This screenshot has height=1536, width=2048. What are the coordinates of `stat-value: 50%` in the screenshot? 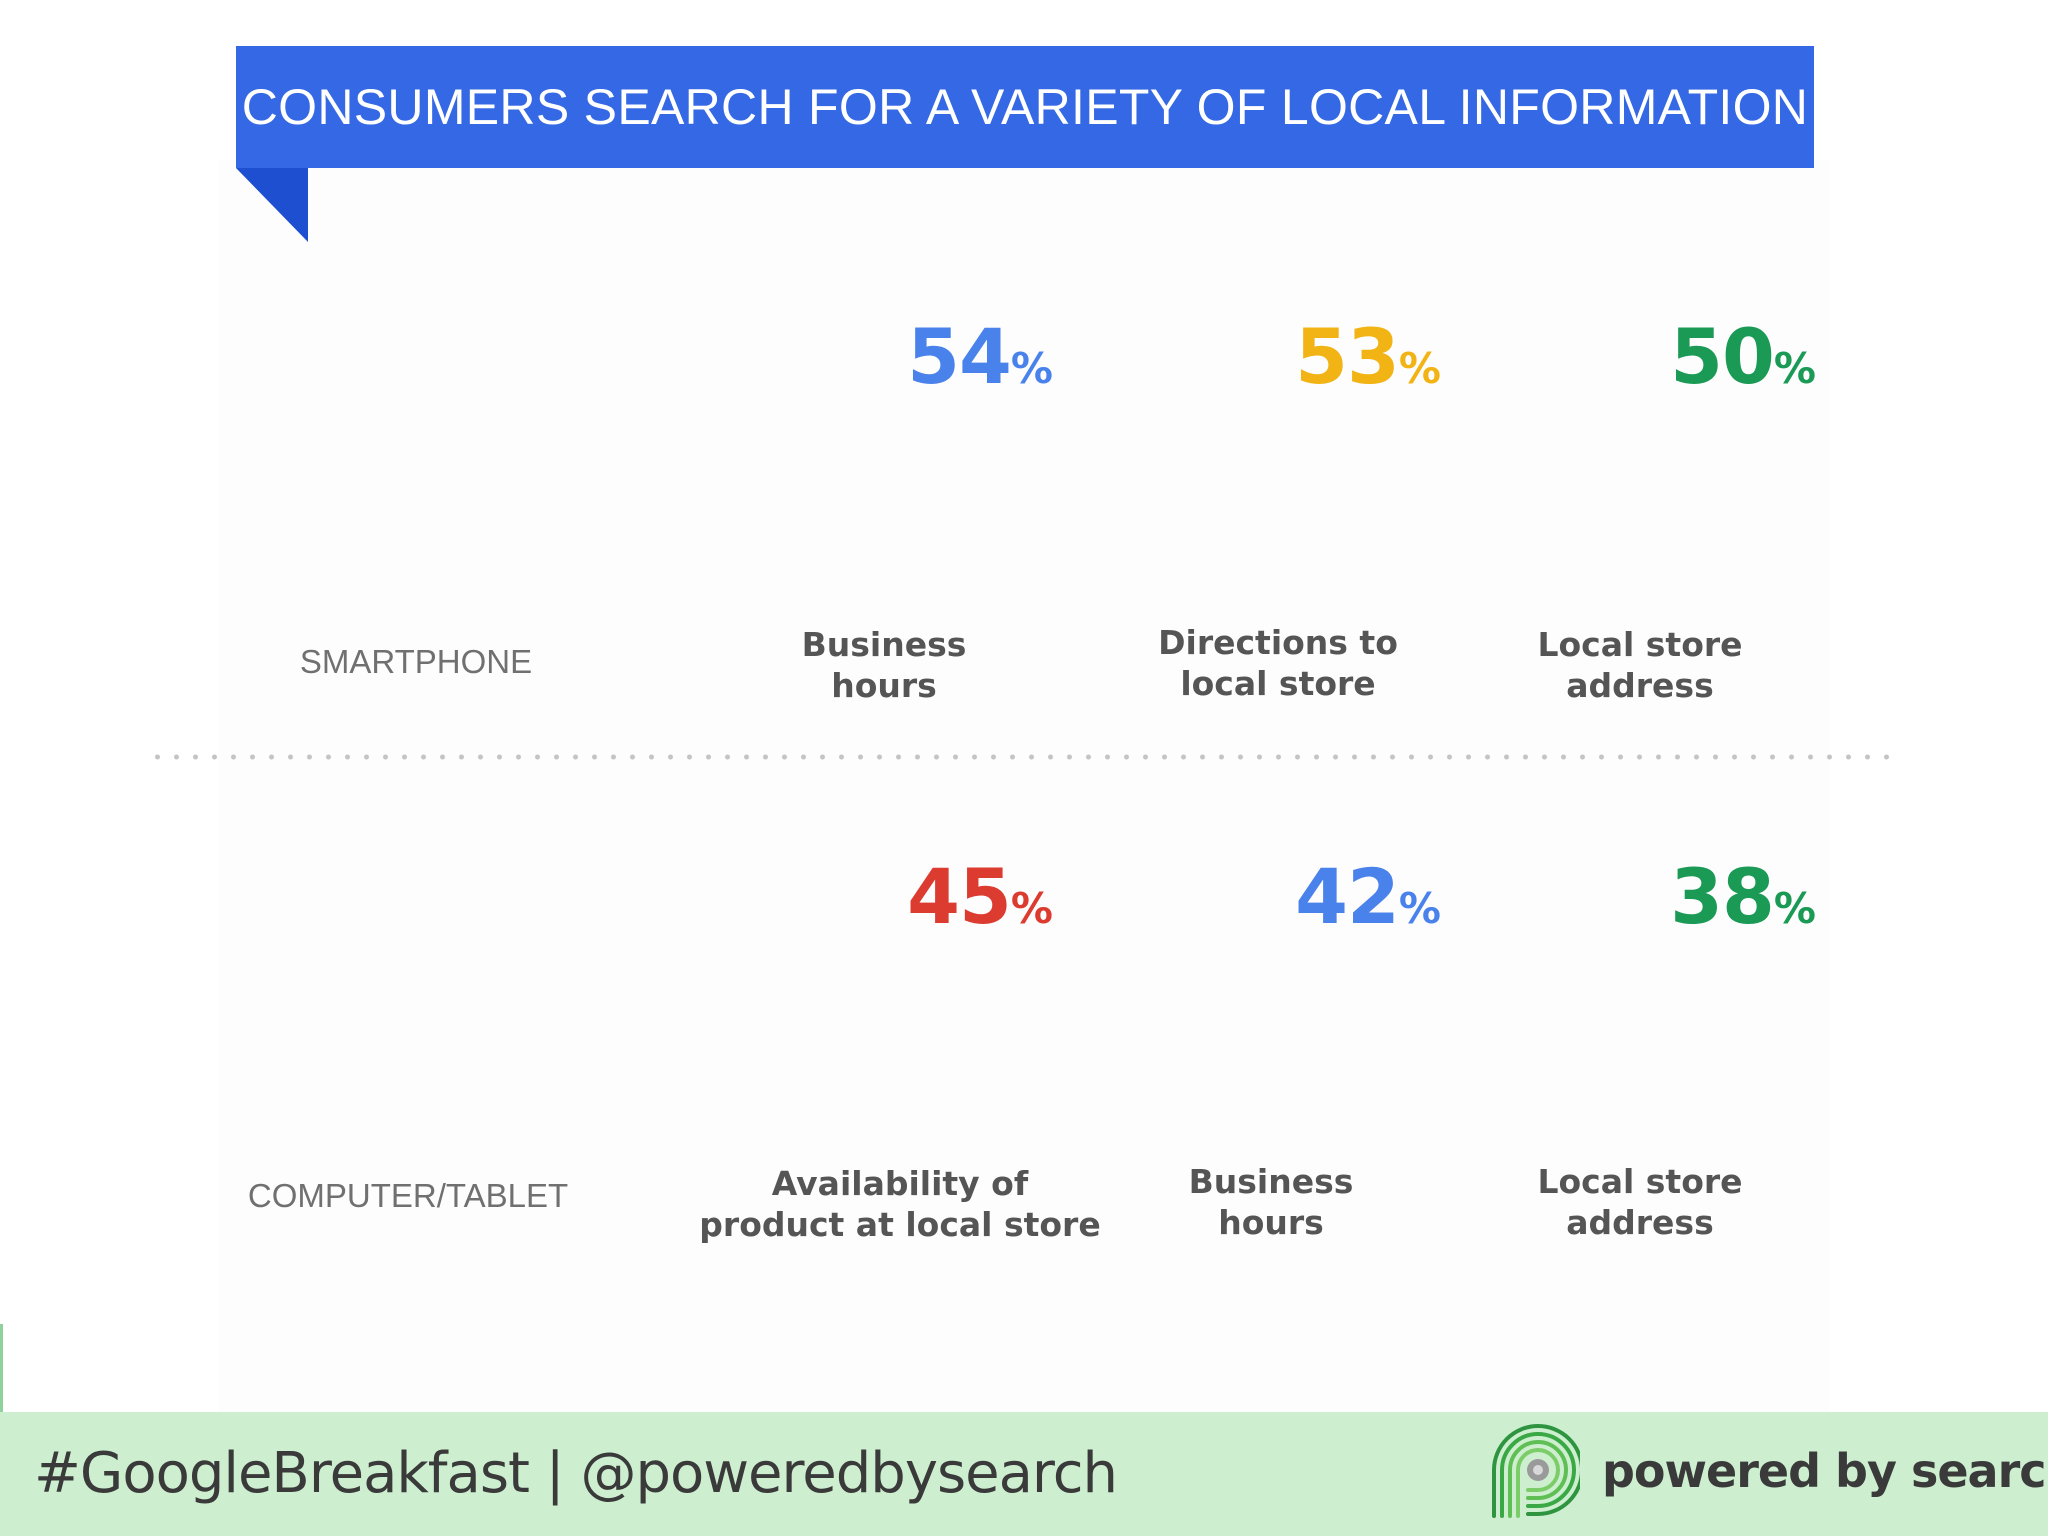 It's located at (1743, 363).